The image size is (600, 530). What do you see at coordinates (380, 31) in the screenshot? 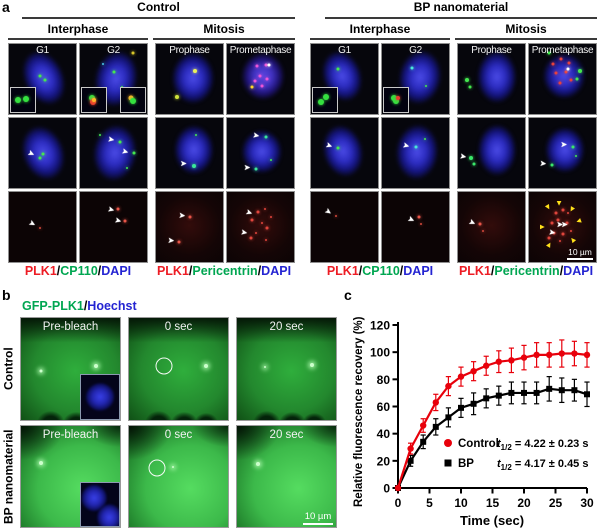
I see `subheader-interphase: Interphase` at bounding box center [380, 31].